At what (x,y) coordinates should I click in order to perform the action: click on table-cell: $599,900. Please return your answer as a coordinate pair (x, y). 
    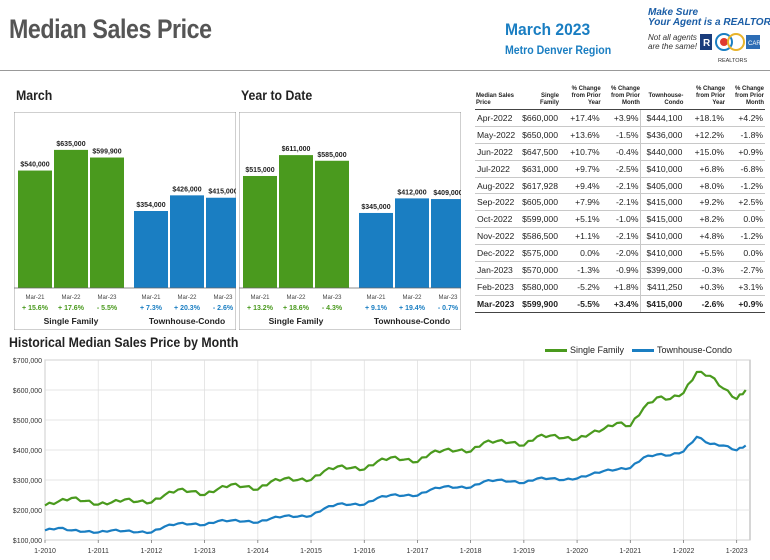
    Looking at the image, I should click on (539, 304).